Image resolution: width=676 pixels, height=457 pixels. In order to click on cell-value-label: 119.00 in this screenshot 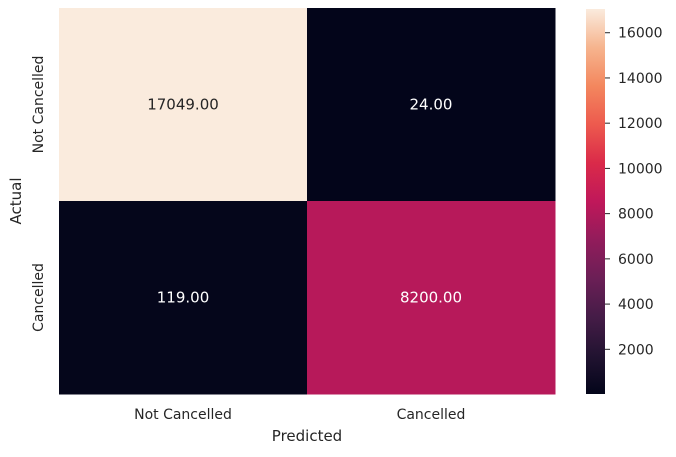, I will do `click(183, 298)`.